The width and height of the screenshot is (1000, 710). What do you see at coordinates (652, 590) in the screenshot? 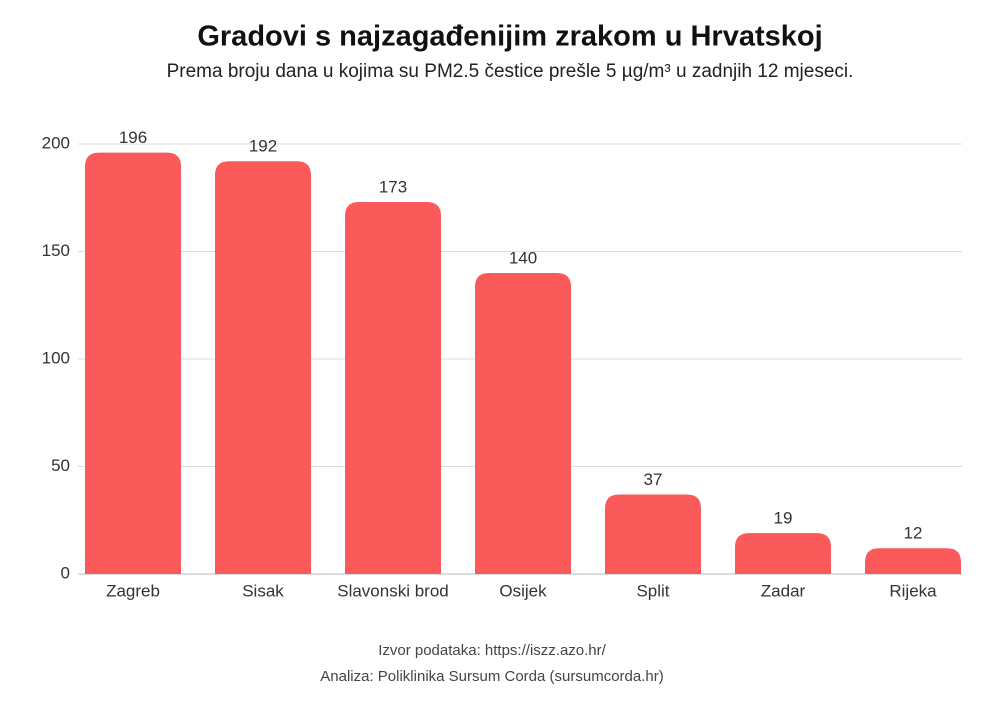
I see `x-tick-label: Split` at bounding box center [652, 590].